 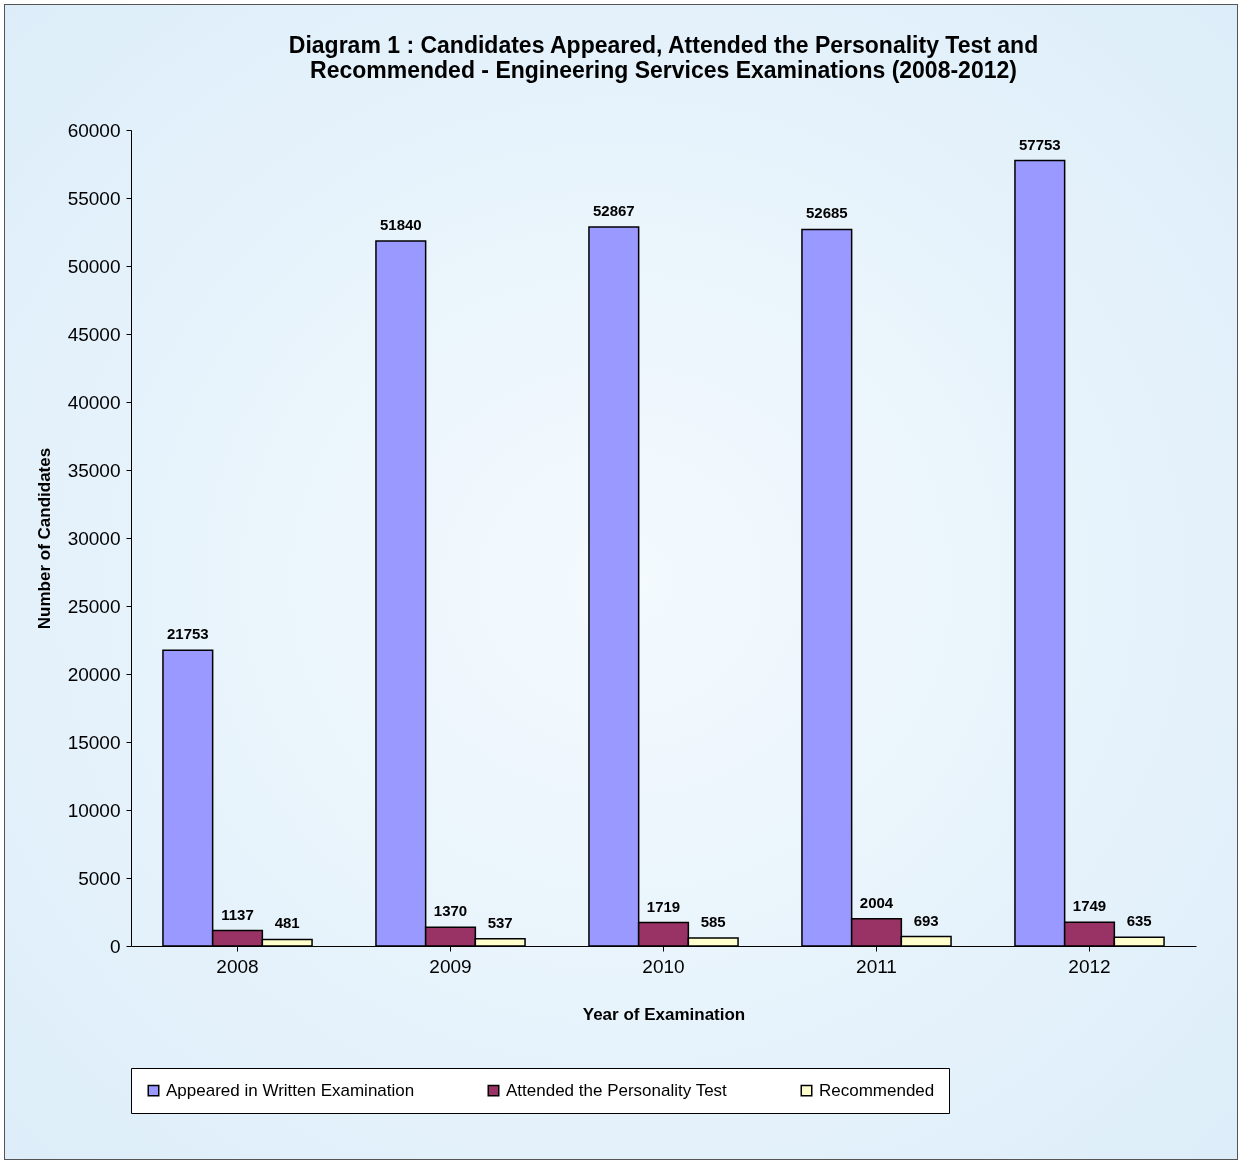 What do you see at coordinates (876, 902) in the screenshot?
I see `data-label: 2004` at bounding box center [876, 902].